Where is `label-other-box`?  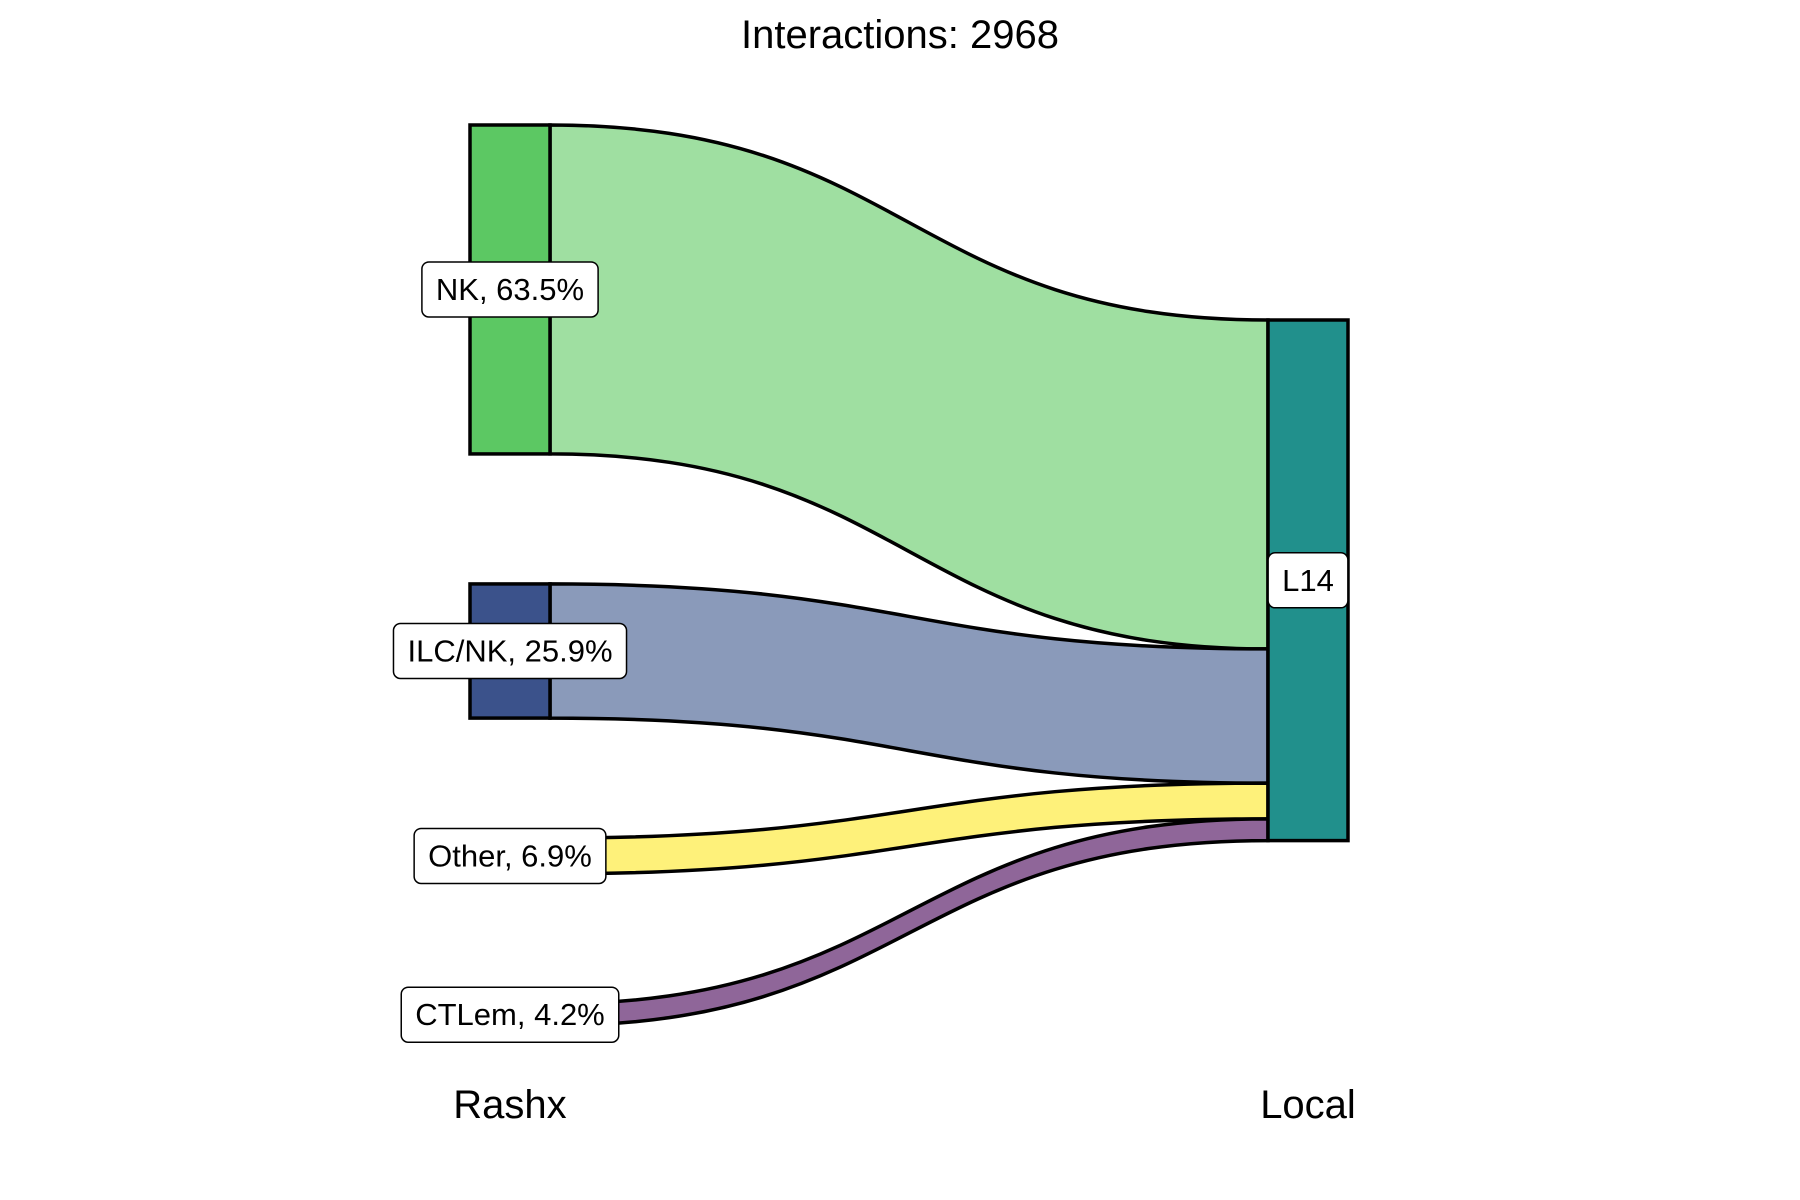 label-other-box is located at coordinates (510, 856).